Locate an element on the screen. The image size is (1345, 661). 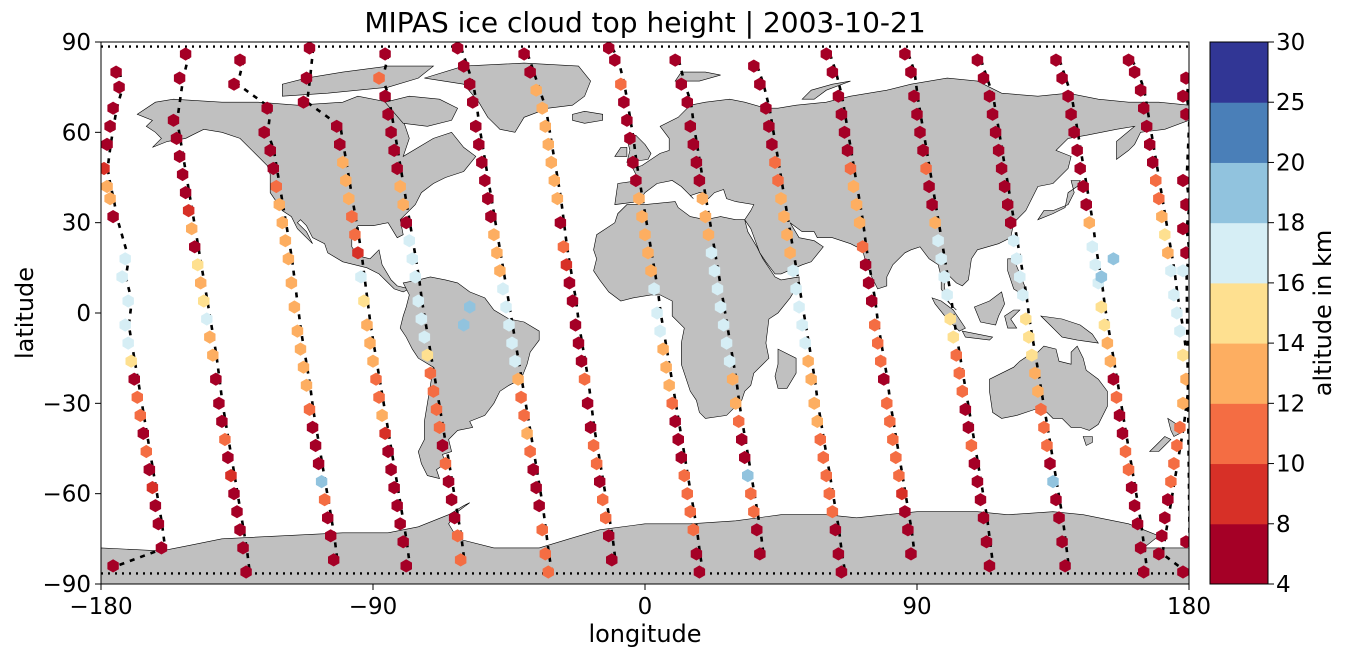
y-axis-label: latitude is located at coordinates (25, 313).